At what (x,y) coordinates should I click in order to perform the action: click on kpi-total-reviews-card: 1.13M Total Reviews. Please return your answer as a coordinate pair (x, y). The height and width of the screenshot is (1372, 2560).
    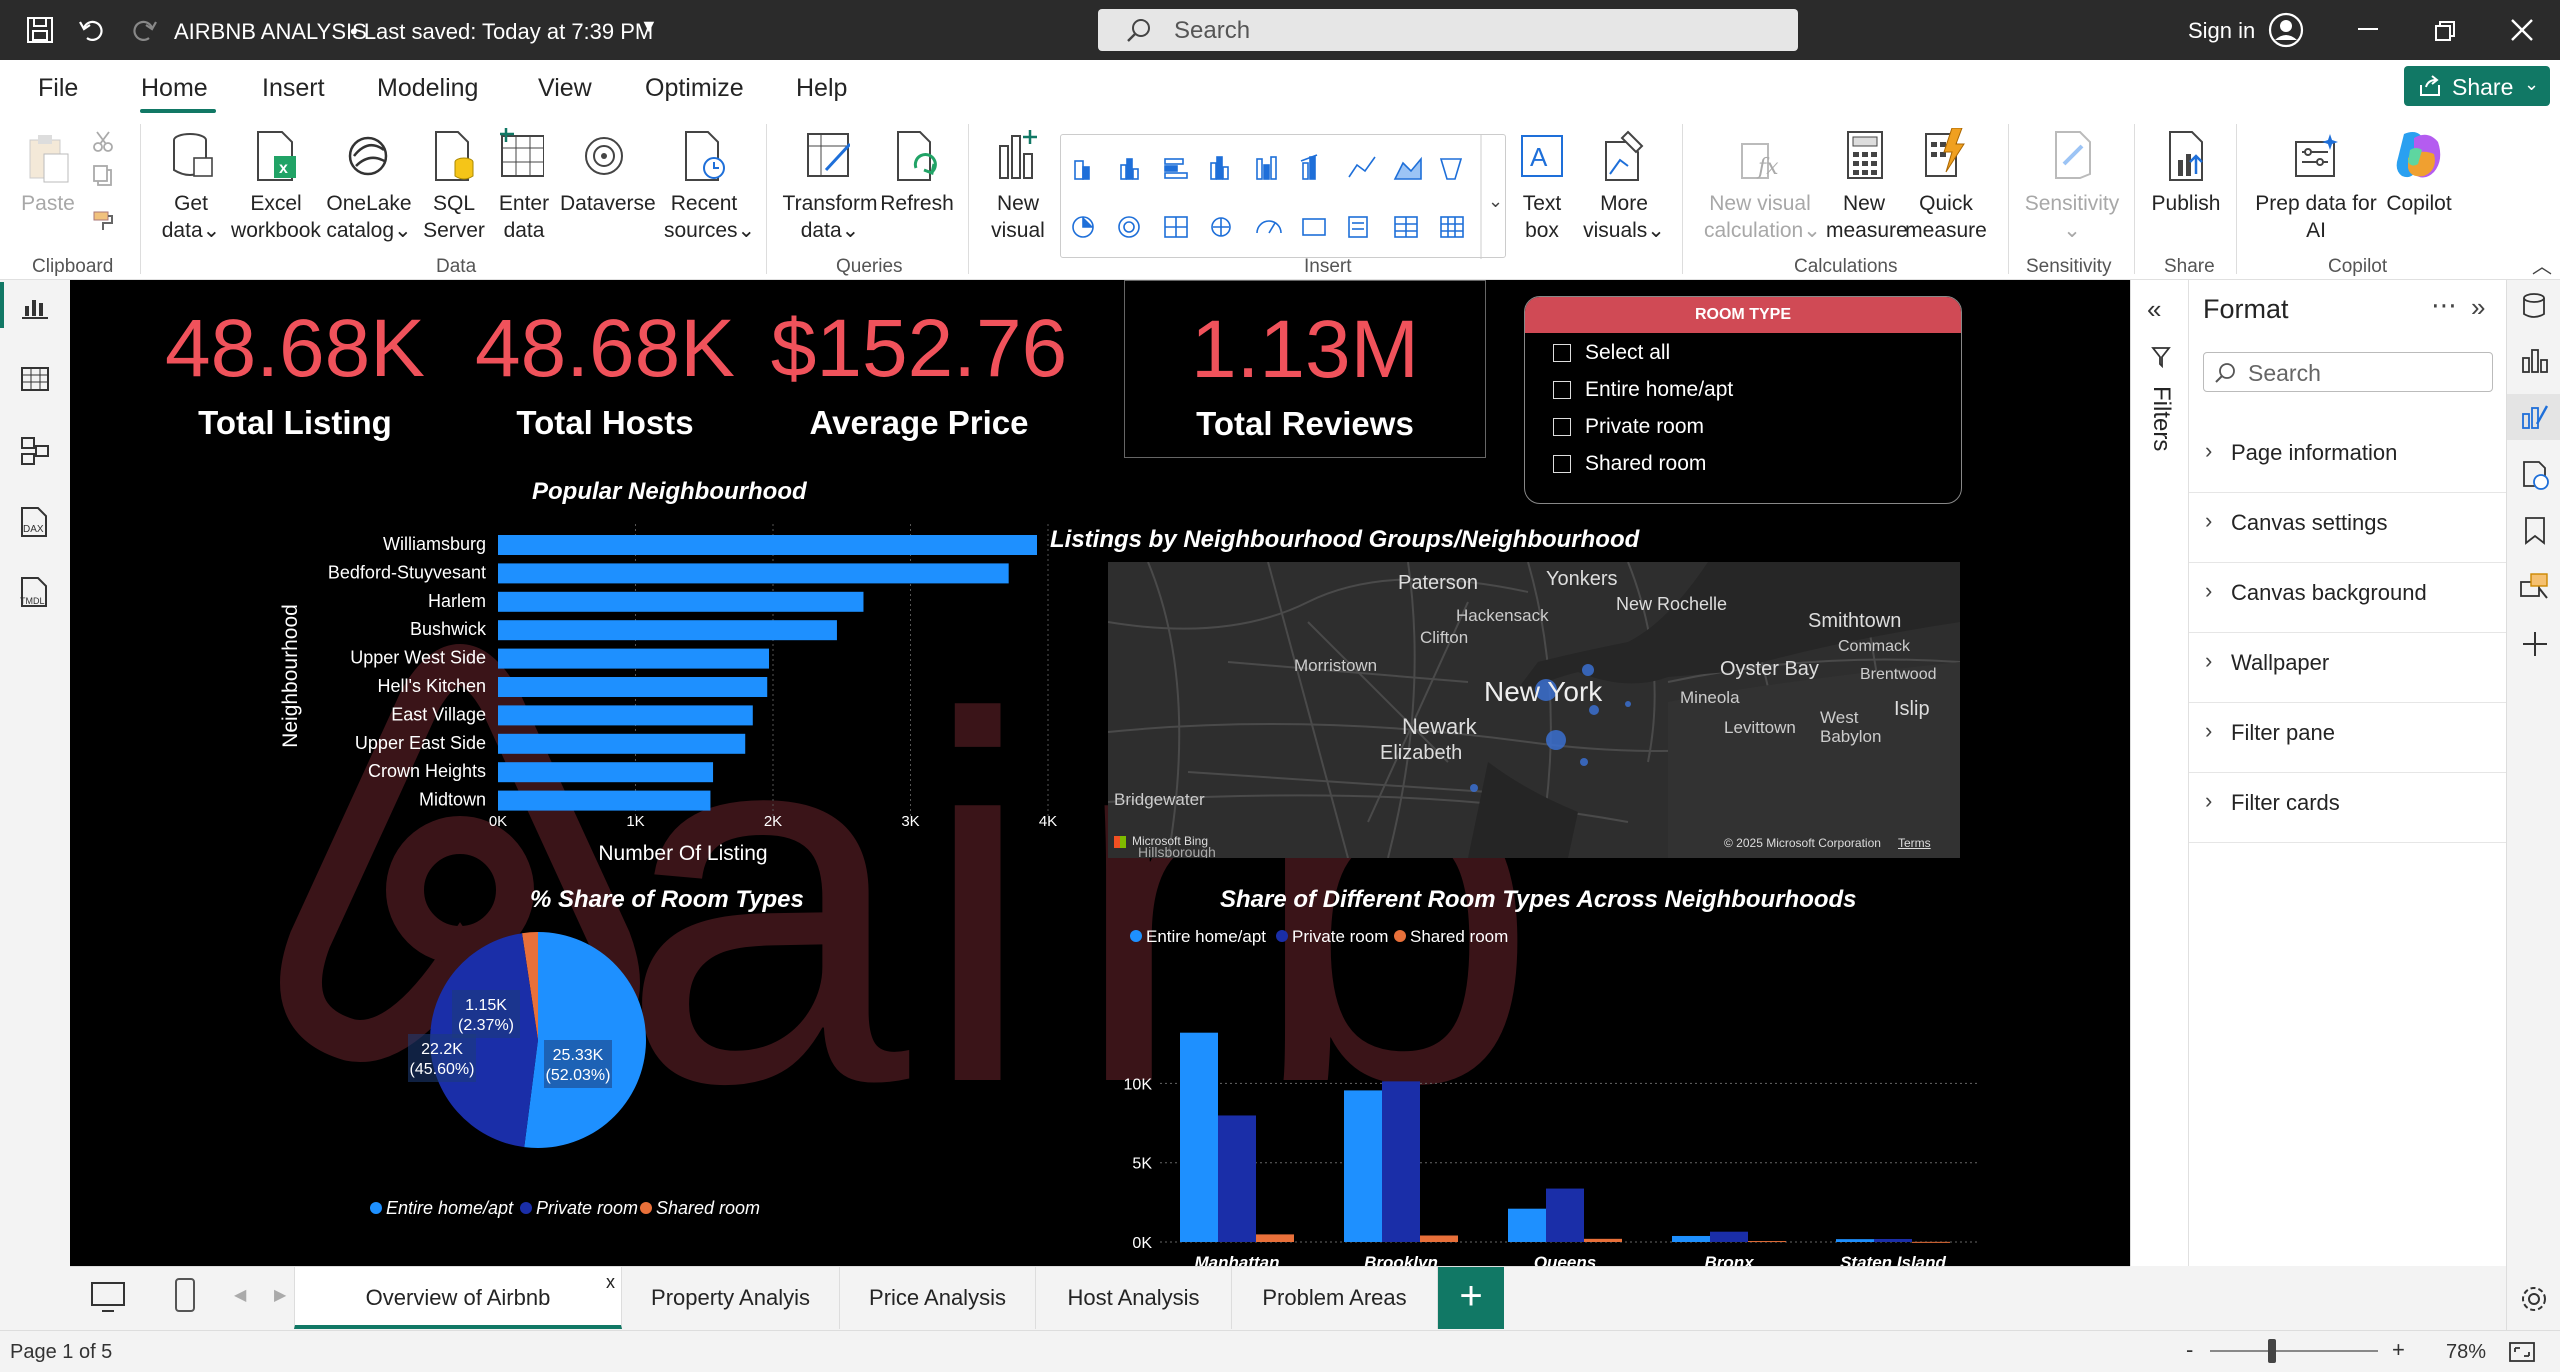
    Looking at the image, I should click on (1305, 369).